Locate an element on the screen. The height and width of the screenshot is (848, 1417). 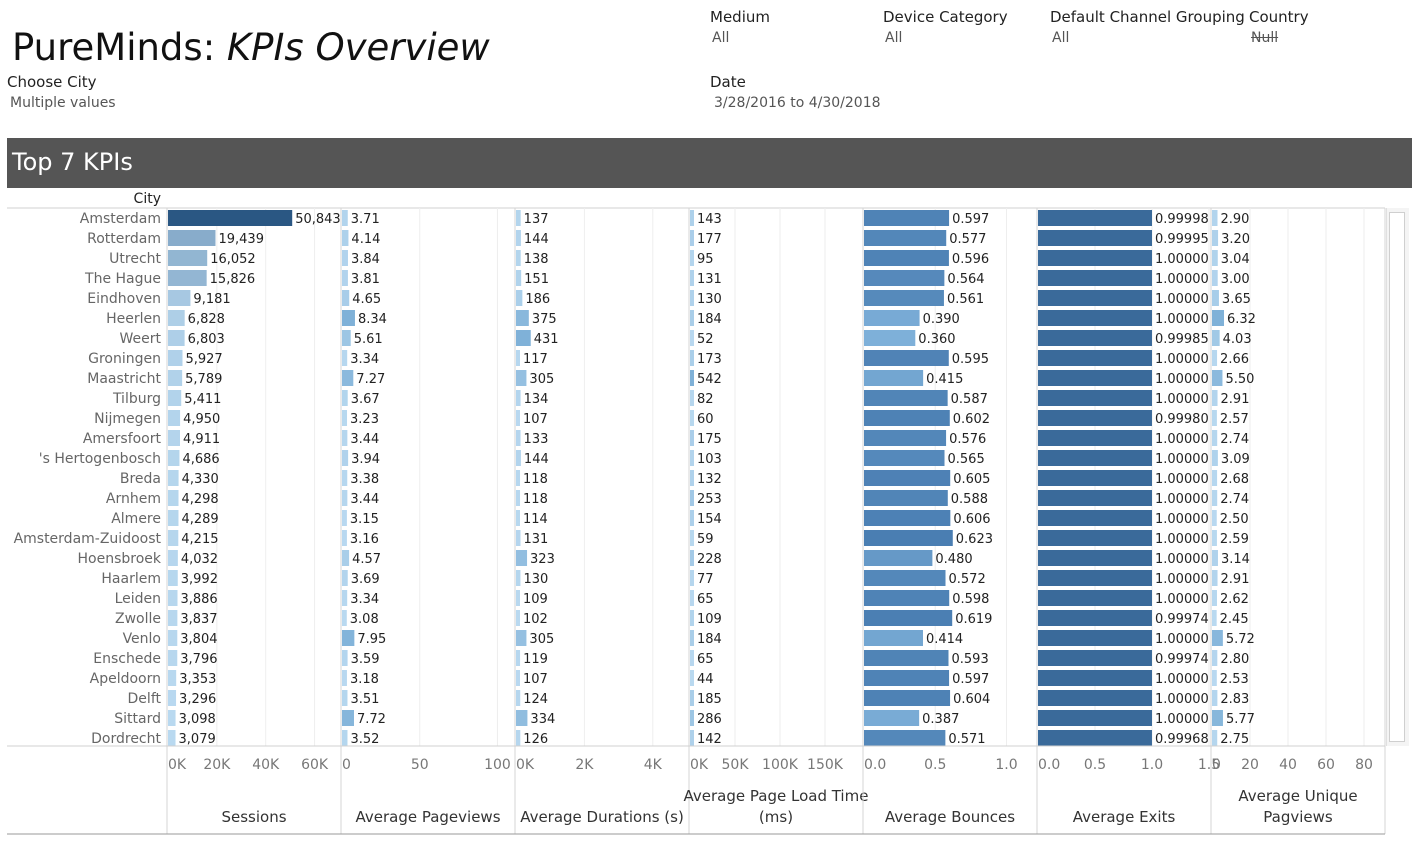
value-label: 9,181 is located at coordinates (211, 299).